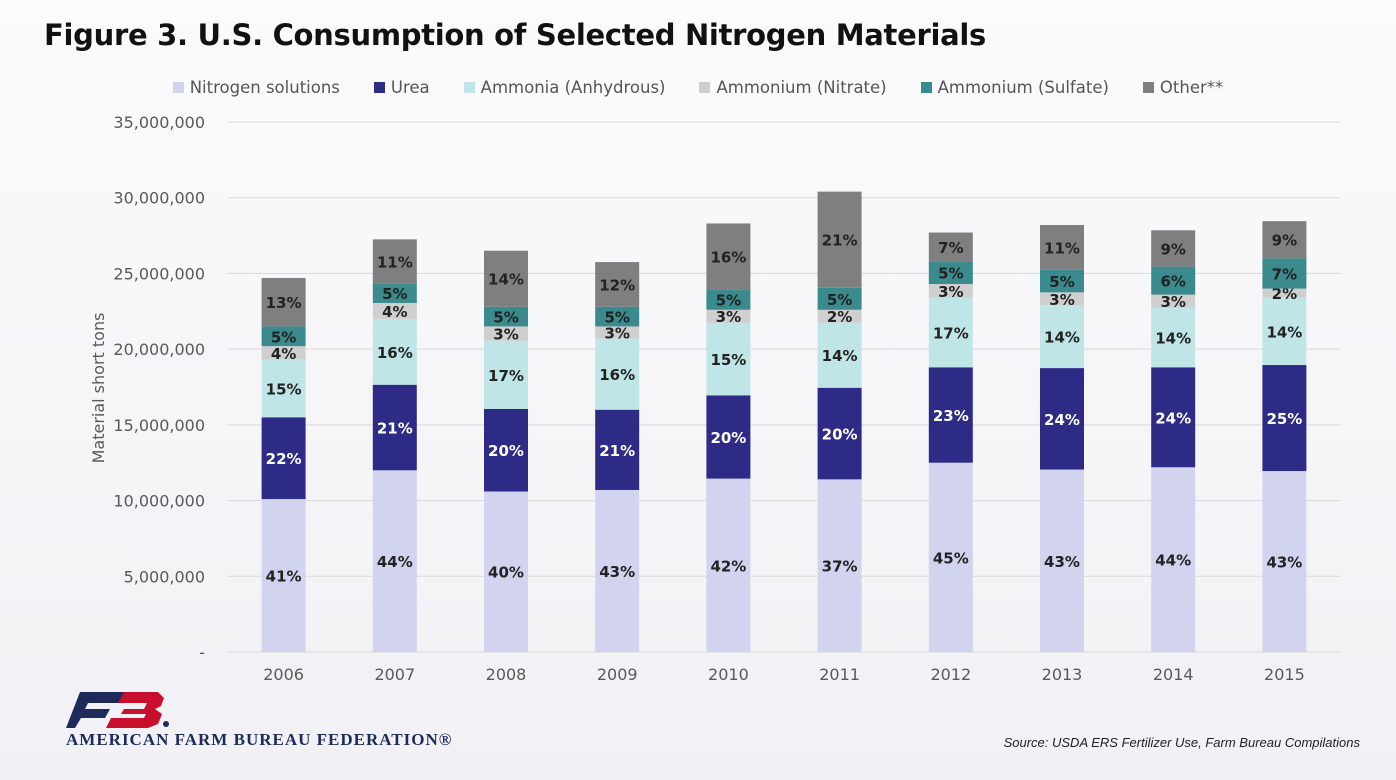  What do you see at coordinates (840, 567) in the screenshot?
I see `data-label: 37%` at bounding box center [840, 567].